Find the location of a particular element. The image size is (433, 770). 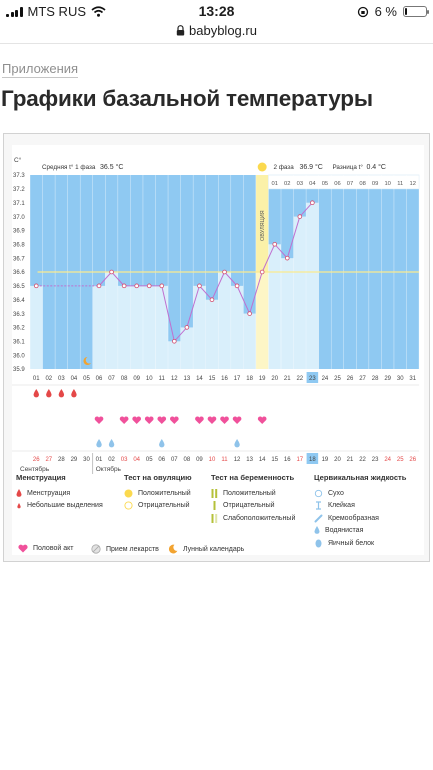

legend-item: Водянистая is located at coordinates (360, 531).